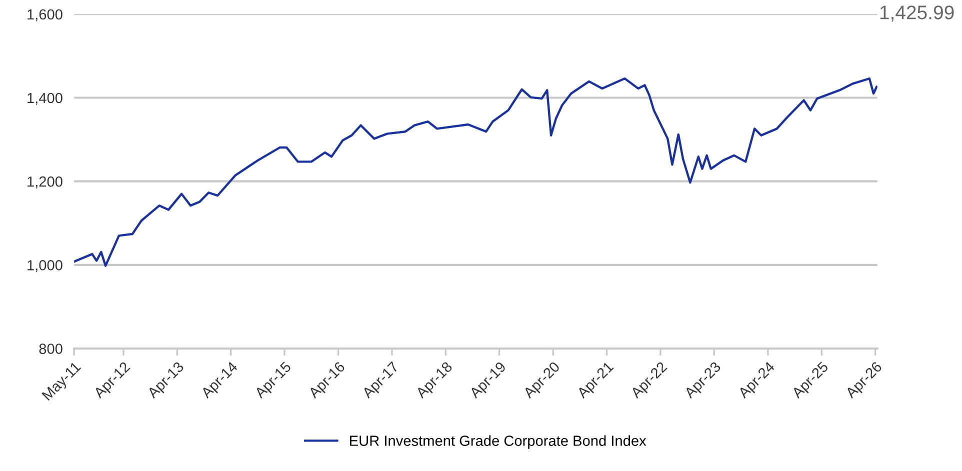  Describe the element at coordinates (45, 15) in the screenshot. I see `y-tick-label: 1,600` at that location.